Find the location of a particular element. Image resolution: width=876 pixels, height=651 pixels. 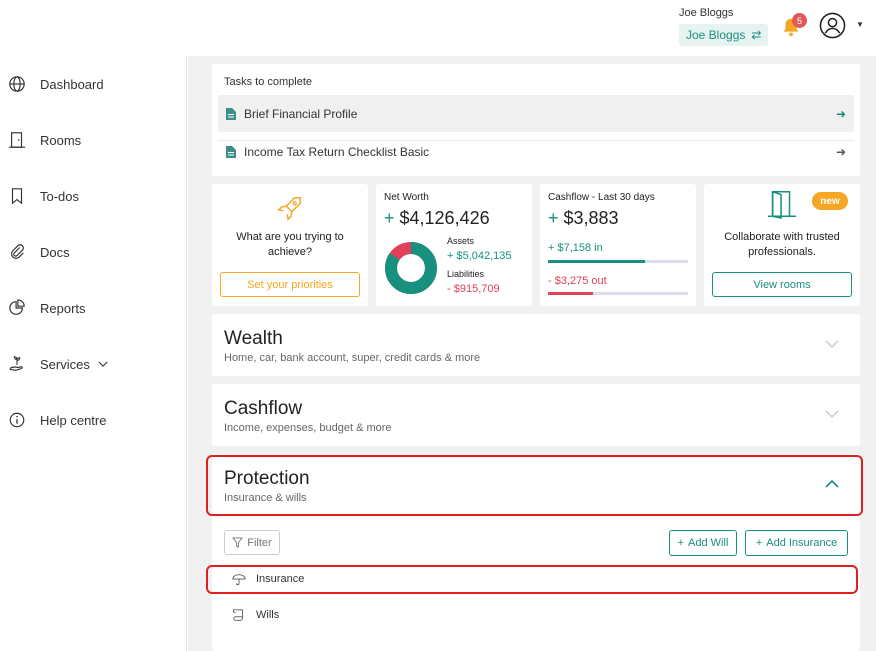

top-bar: Joe Bloggs Joe Bloggs ⇄ 5 ▼ is located at coordinates (438, 28).